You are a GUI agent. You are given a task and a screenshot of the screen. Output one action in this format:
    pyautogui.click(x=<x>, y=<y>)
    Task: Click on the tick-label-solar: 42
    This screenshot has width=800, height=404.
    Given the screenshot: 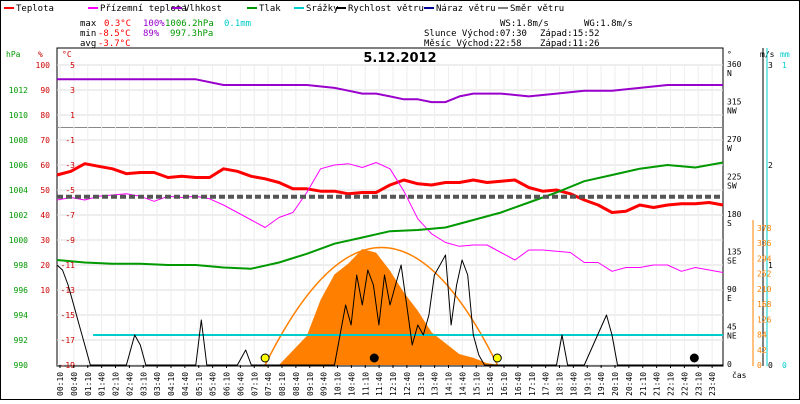 What is the action you would take?
    pyautogui.click(x=762, y=350)
    